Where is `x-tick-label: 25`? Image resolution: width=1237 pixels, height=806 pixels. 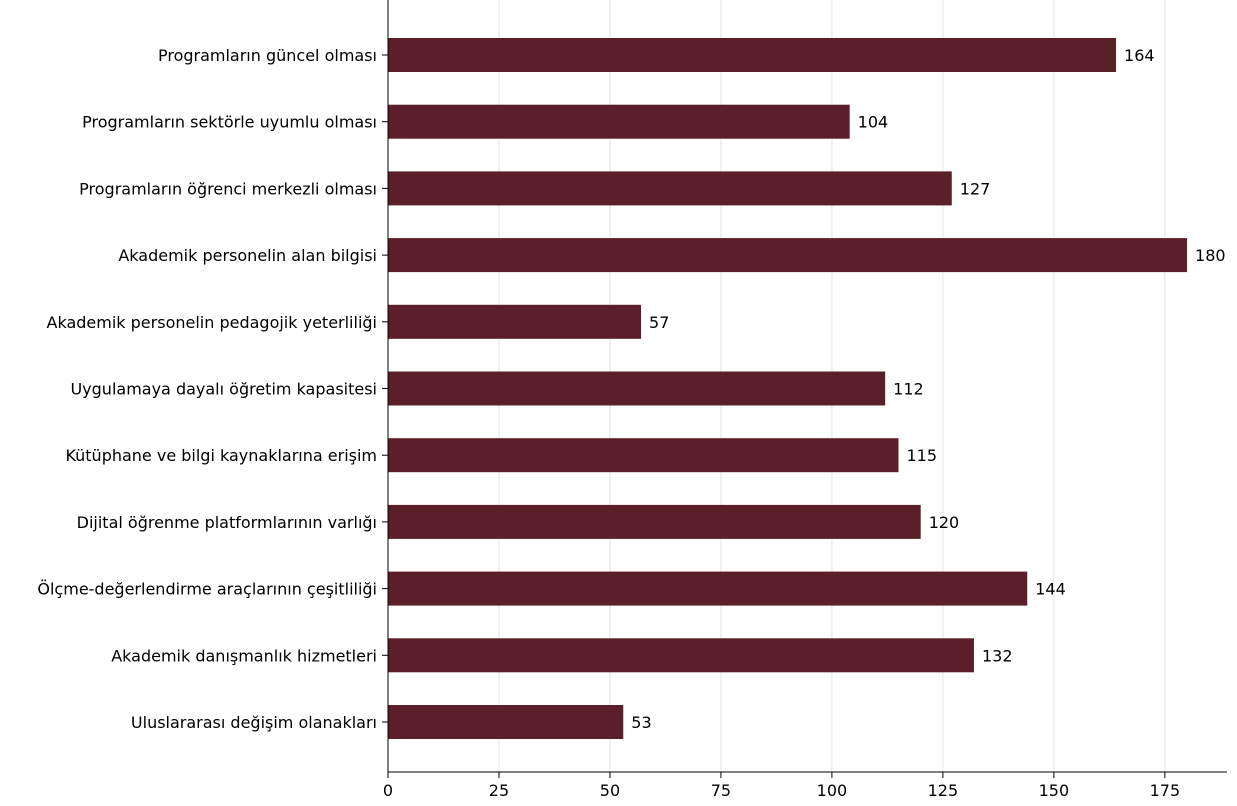 x-tick-label: 25 is located at coordinates (499, 790).